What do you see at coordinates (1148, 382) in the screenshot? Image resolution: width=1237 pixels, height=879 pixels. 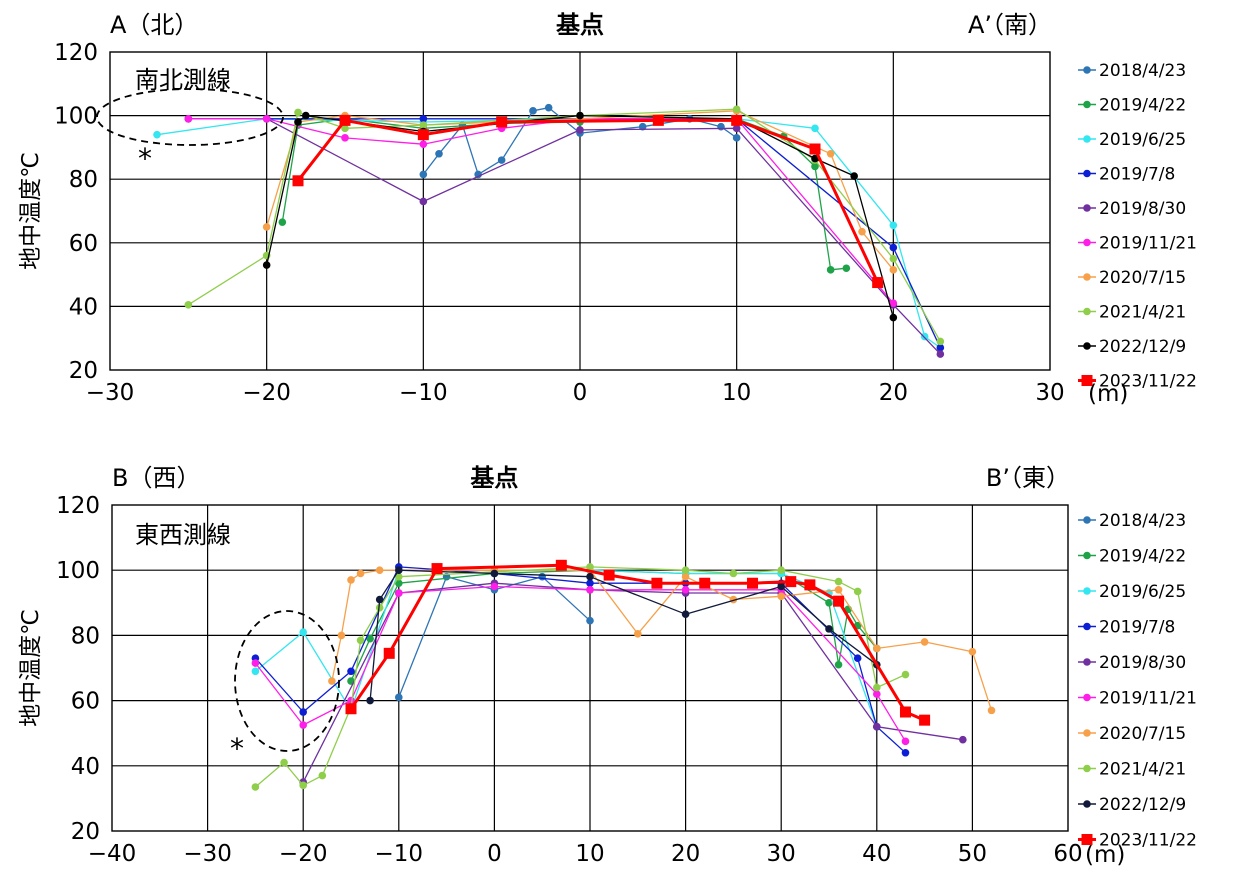 I see `legend-label: 2023/11/22` at bounding box center [1148, 382].